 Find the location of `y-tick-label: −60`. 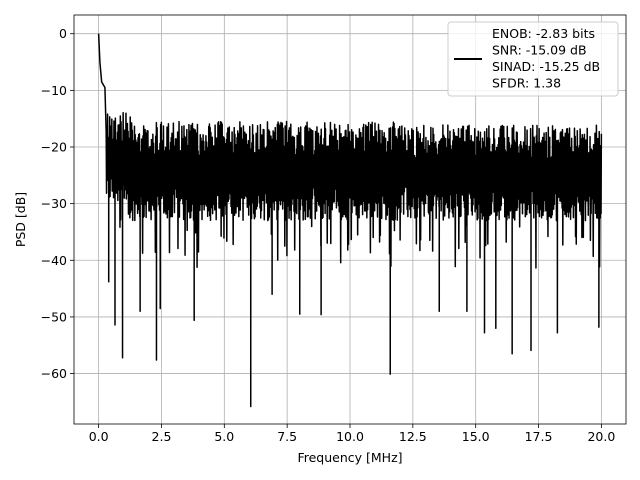

y-tick-label: −60 is located at coordinates (54, 373).